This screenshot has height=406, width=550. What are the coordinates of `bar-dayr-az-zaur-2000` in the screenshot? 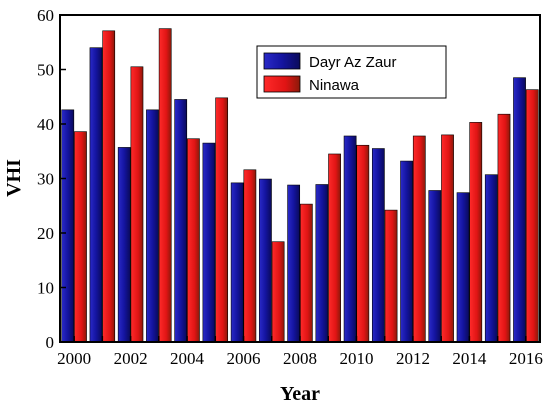 It's located at (68, 226).